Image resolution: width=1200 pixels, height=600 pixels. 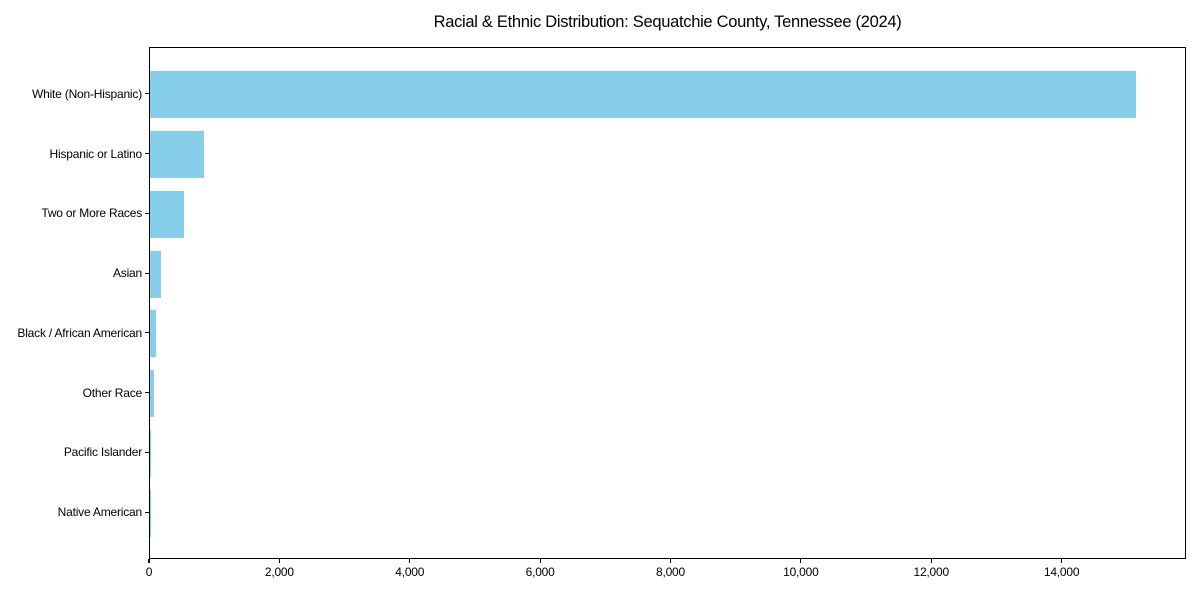 What do you see at coordinates (96, 153) in the screenshot?
I see `y-tick-label: Hispanic or Latino` at bounding box center [96, 153].